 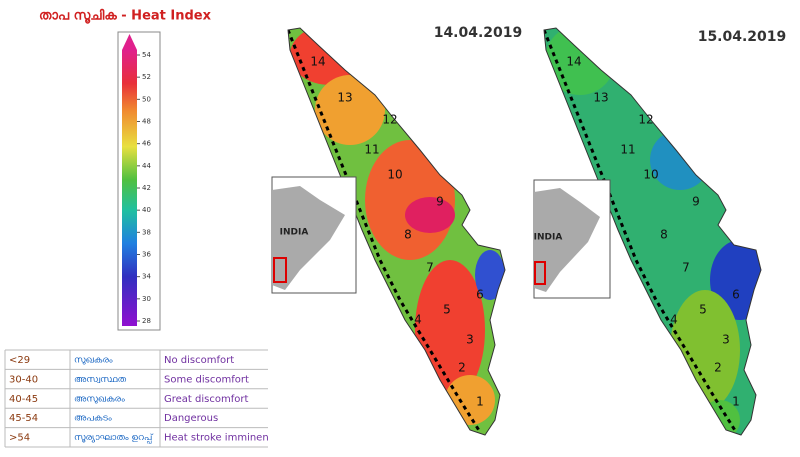 What do you see at coordinates (742, 37) in the screenshot?
I see `map-date: 15.04.2019` at bounding box center [742, 37].